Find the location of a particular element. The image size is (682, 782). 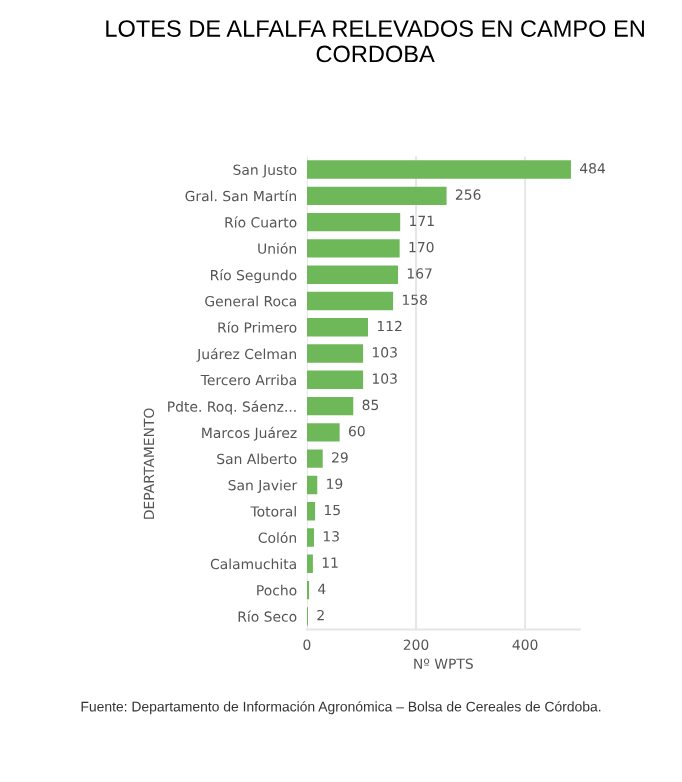

chart-title: LOTES DE ALFALFA RELEVADOS EN CAMPO EN CORDOBA is located at coordinates (375, 41).